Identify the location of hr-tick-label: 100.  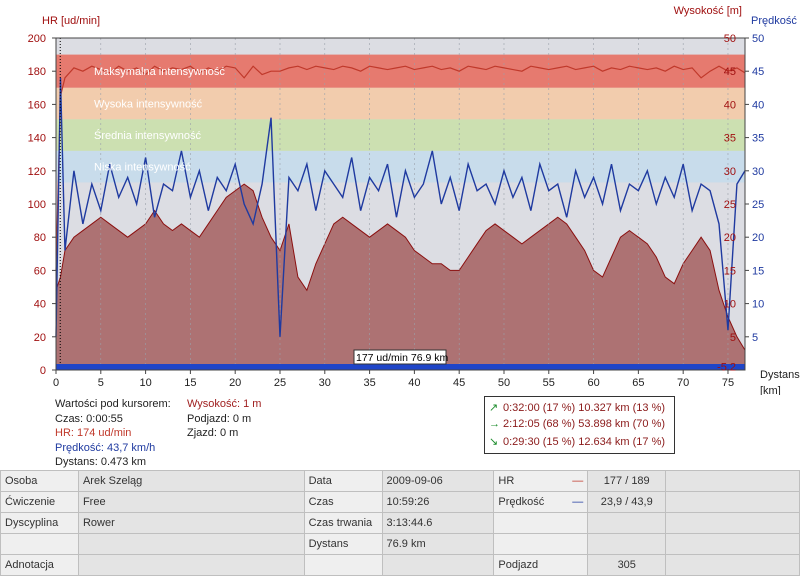
(37, 205).